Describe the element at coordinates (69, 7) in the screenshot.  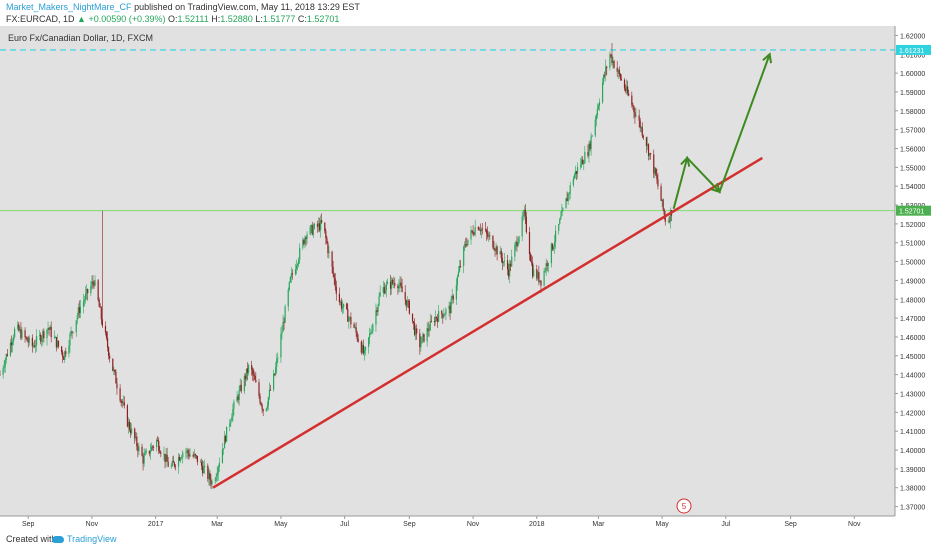
I see `author-link: Market_Makers_NightMare_CF` at that location.